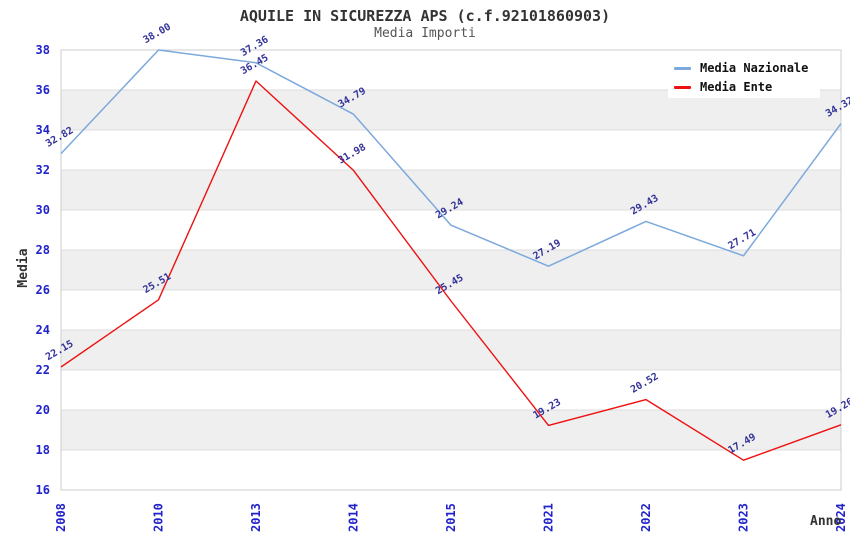  I want to click on x-tick-label: 2024, so click(841, 517).